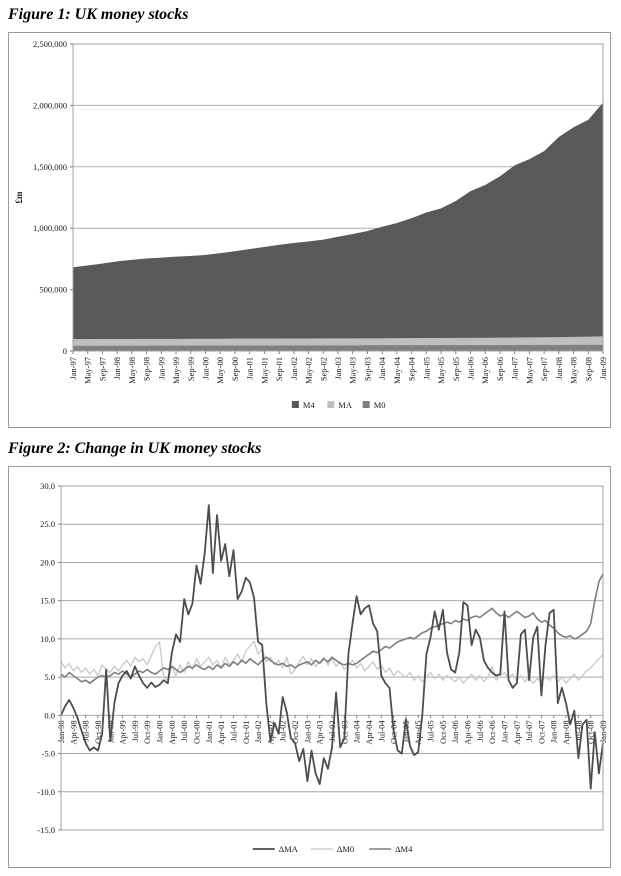  Describe the element at coordinates (541, 732) in the screenshot. I see `x-tick-label: Oct-07` at that location.